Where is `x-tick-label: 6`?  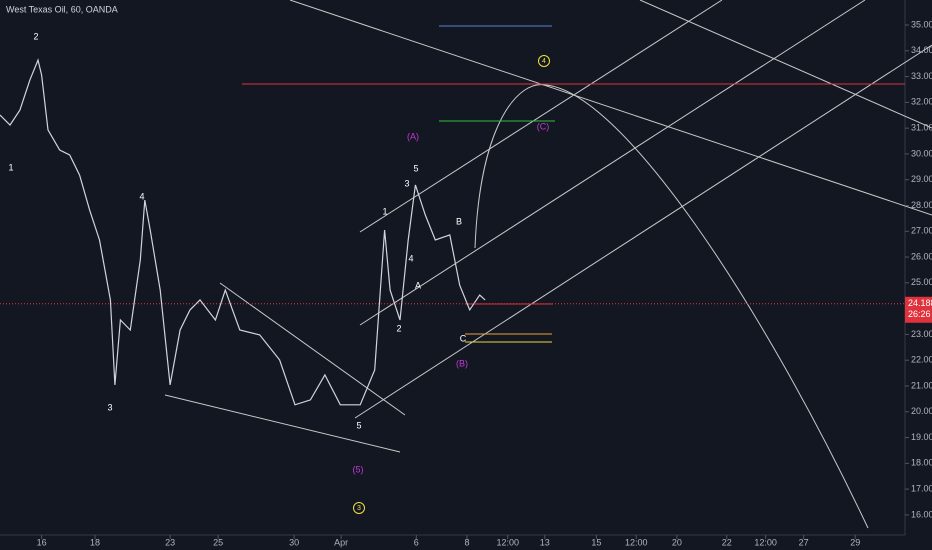
x-tick-label: 6 is located at coordinates (416, 542).